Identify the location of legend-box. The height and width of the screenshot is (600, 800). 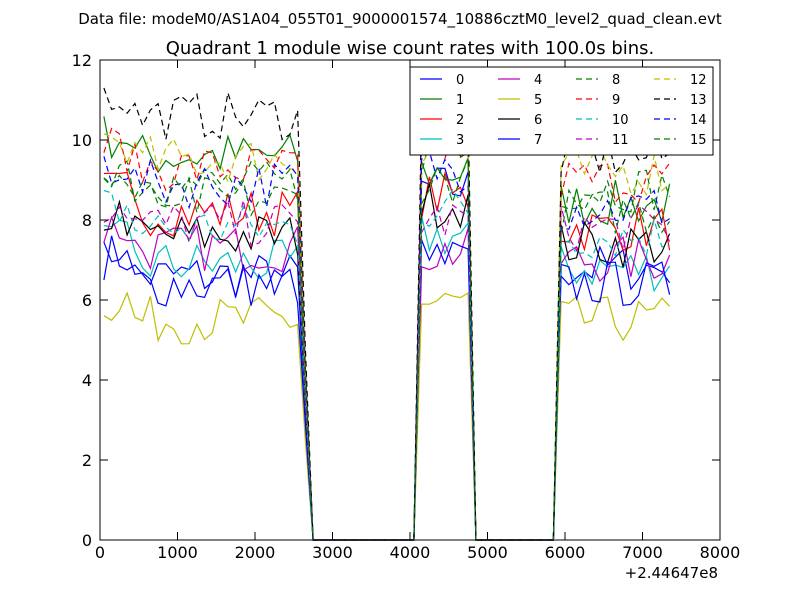
(561, 111).